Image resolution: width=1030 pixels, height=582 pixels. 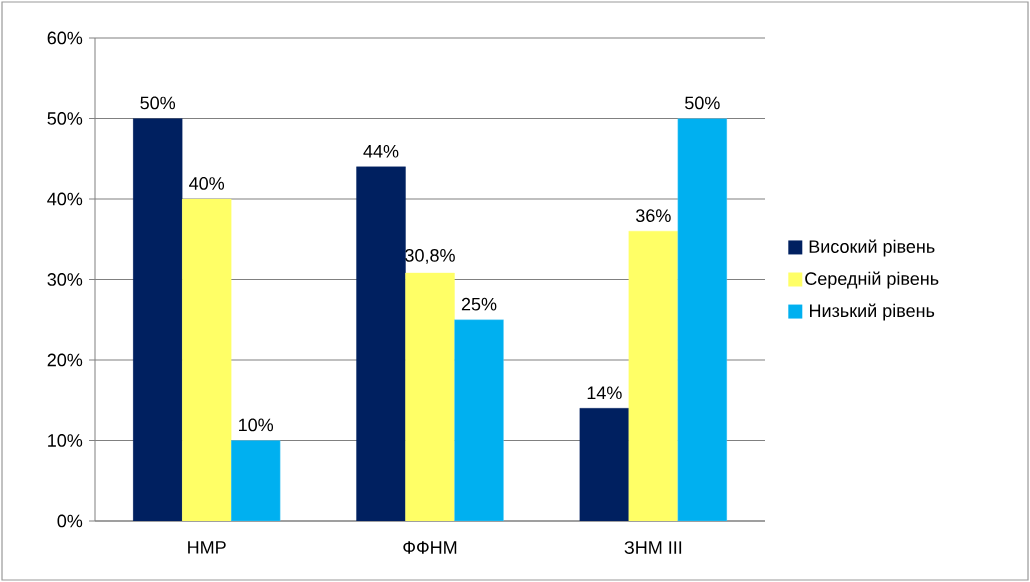 What do you see at coordinates (653, 215) in the screenshot?
I see `data-label: 36%` at bounding box center [653, 215].